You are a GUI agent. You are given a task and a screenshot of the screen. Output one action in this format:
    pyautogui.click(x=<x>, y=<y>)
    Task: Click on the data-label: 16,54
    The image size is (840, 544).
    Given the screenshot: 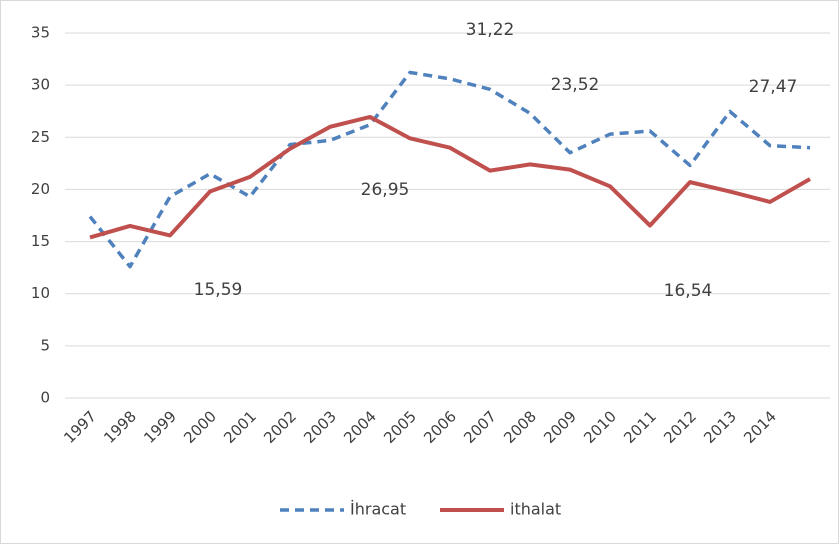 What is the action you would take?
    pyautogui.click(x=688, y=291)
    